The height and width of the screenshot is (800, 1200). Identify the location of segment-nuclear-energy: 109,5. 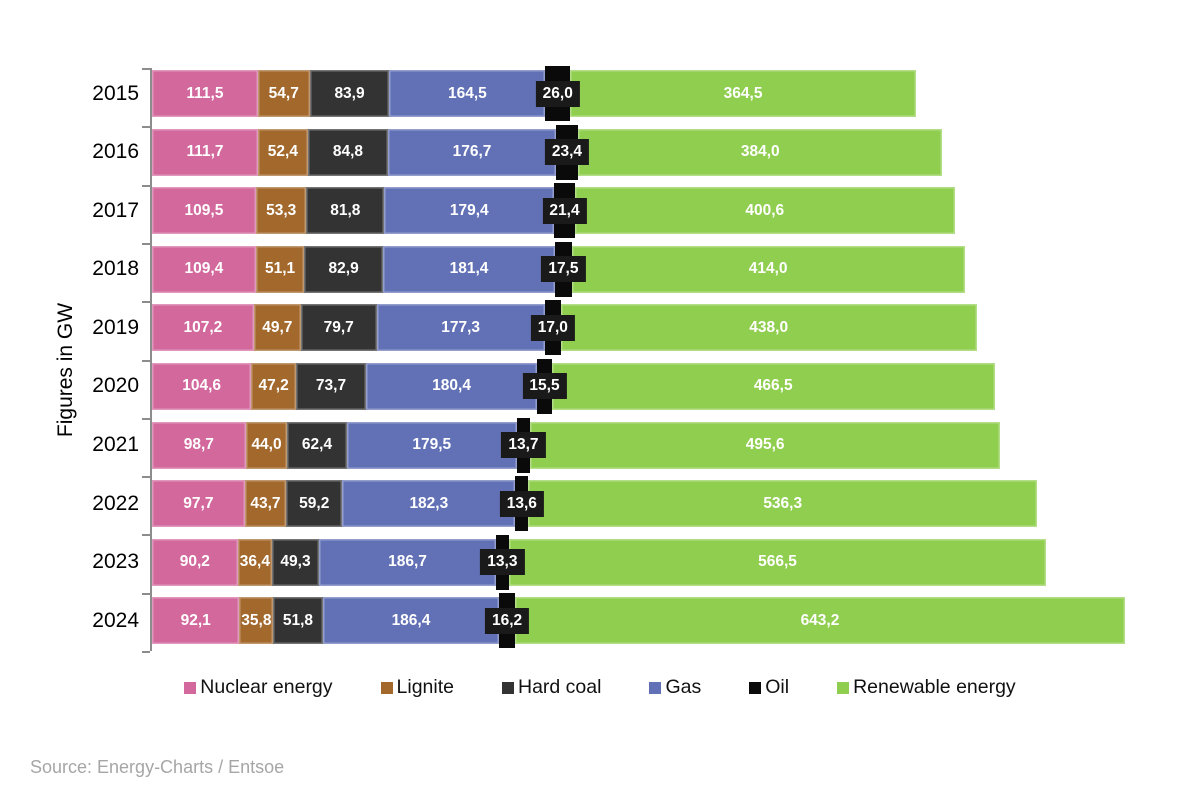
(204, 211).